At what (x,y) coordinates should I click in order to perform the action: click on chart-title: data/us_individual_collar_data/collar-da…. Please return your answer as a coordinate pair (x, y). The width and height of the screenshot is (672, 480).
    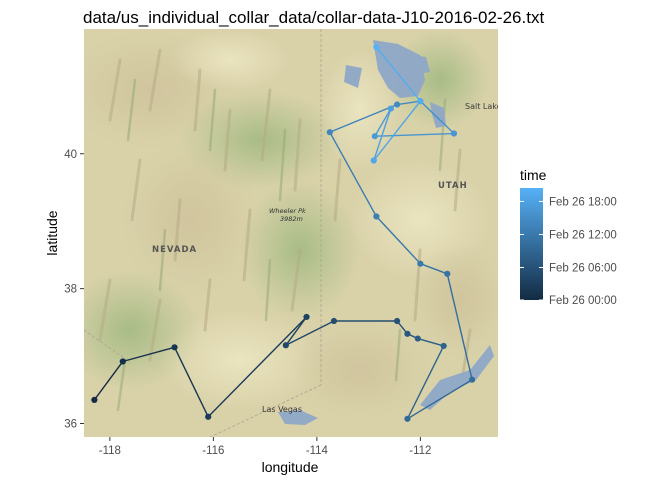
    Looking at the image, I should click on (314, 17).